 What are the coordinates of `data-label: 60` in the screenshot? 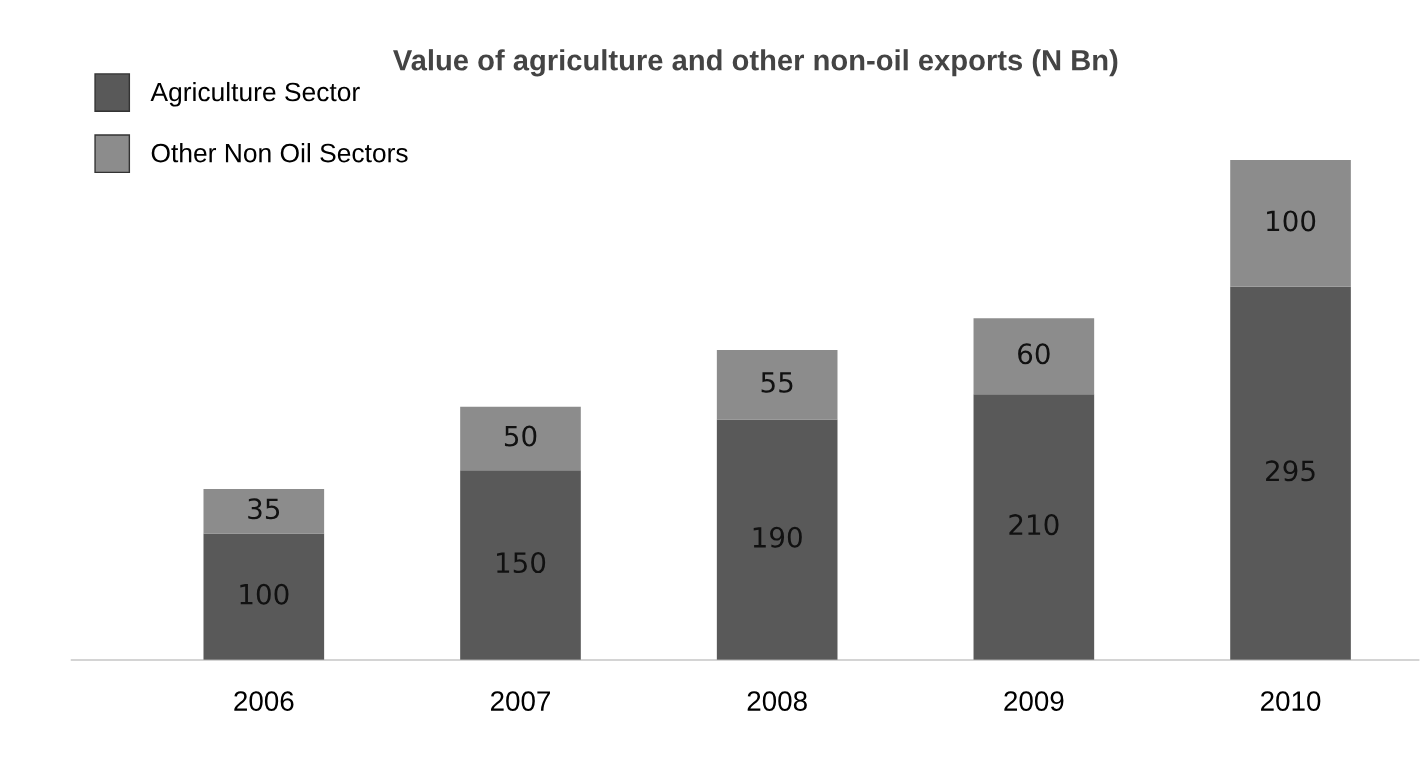 It's located at (1034, 354).